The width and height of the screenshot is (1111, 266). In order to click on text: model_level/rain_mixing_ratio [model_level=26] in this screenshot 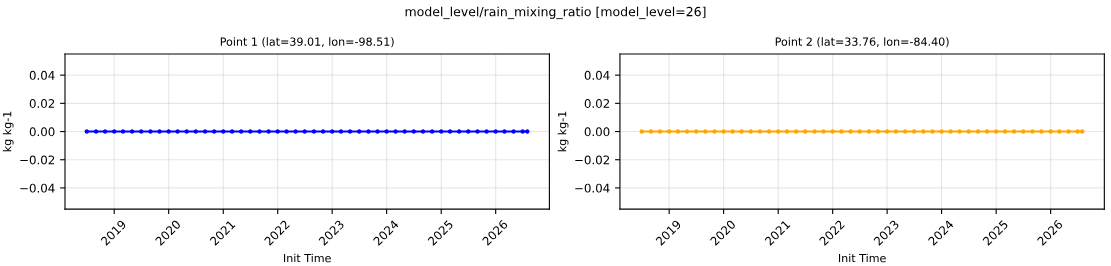, I will do `click(555, 13)`.